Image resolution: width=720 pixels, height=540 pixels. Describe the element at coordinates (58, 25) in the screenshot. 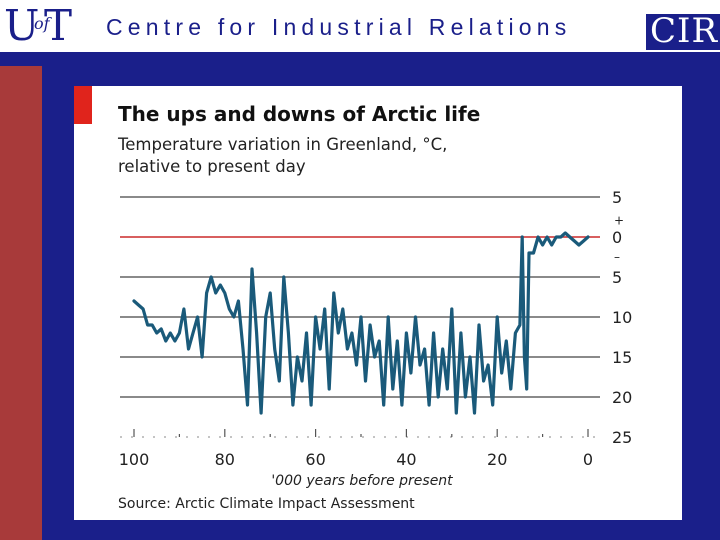

I see `logo-letter-t: T` at that location.